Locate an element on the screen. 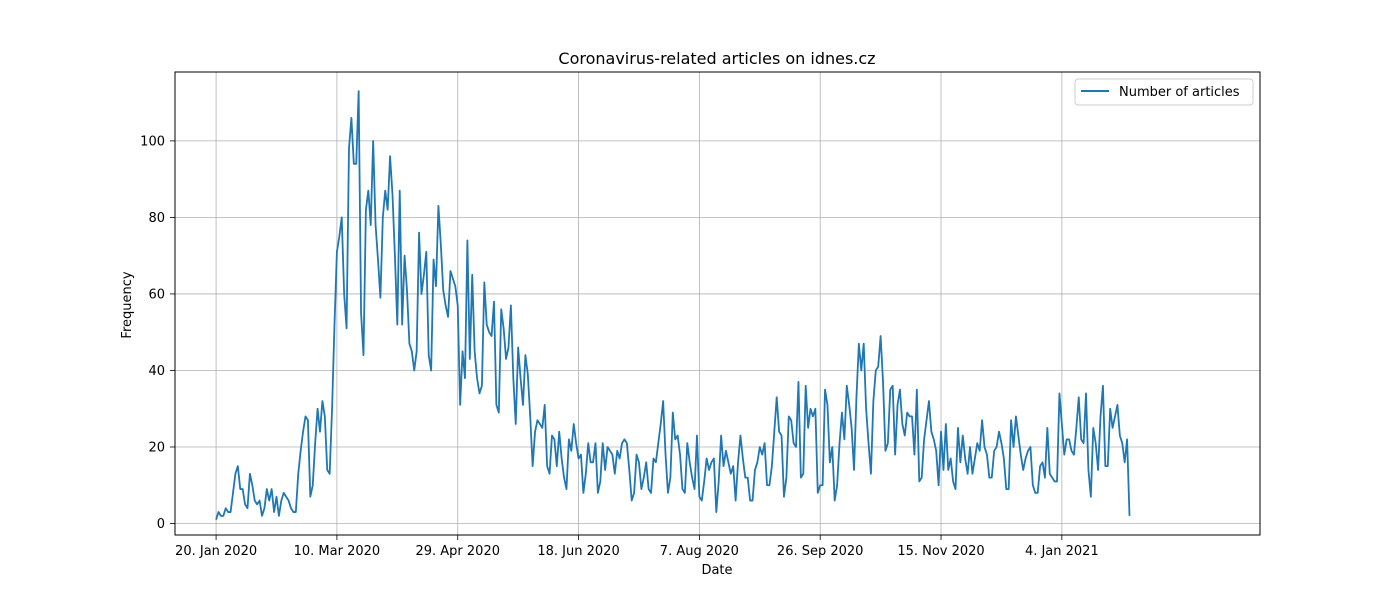  chart-title: Coronavirus-related articles on idnes.cz is located at coordinates (716, 58).